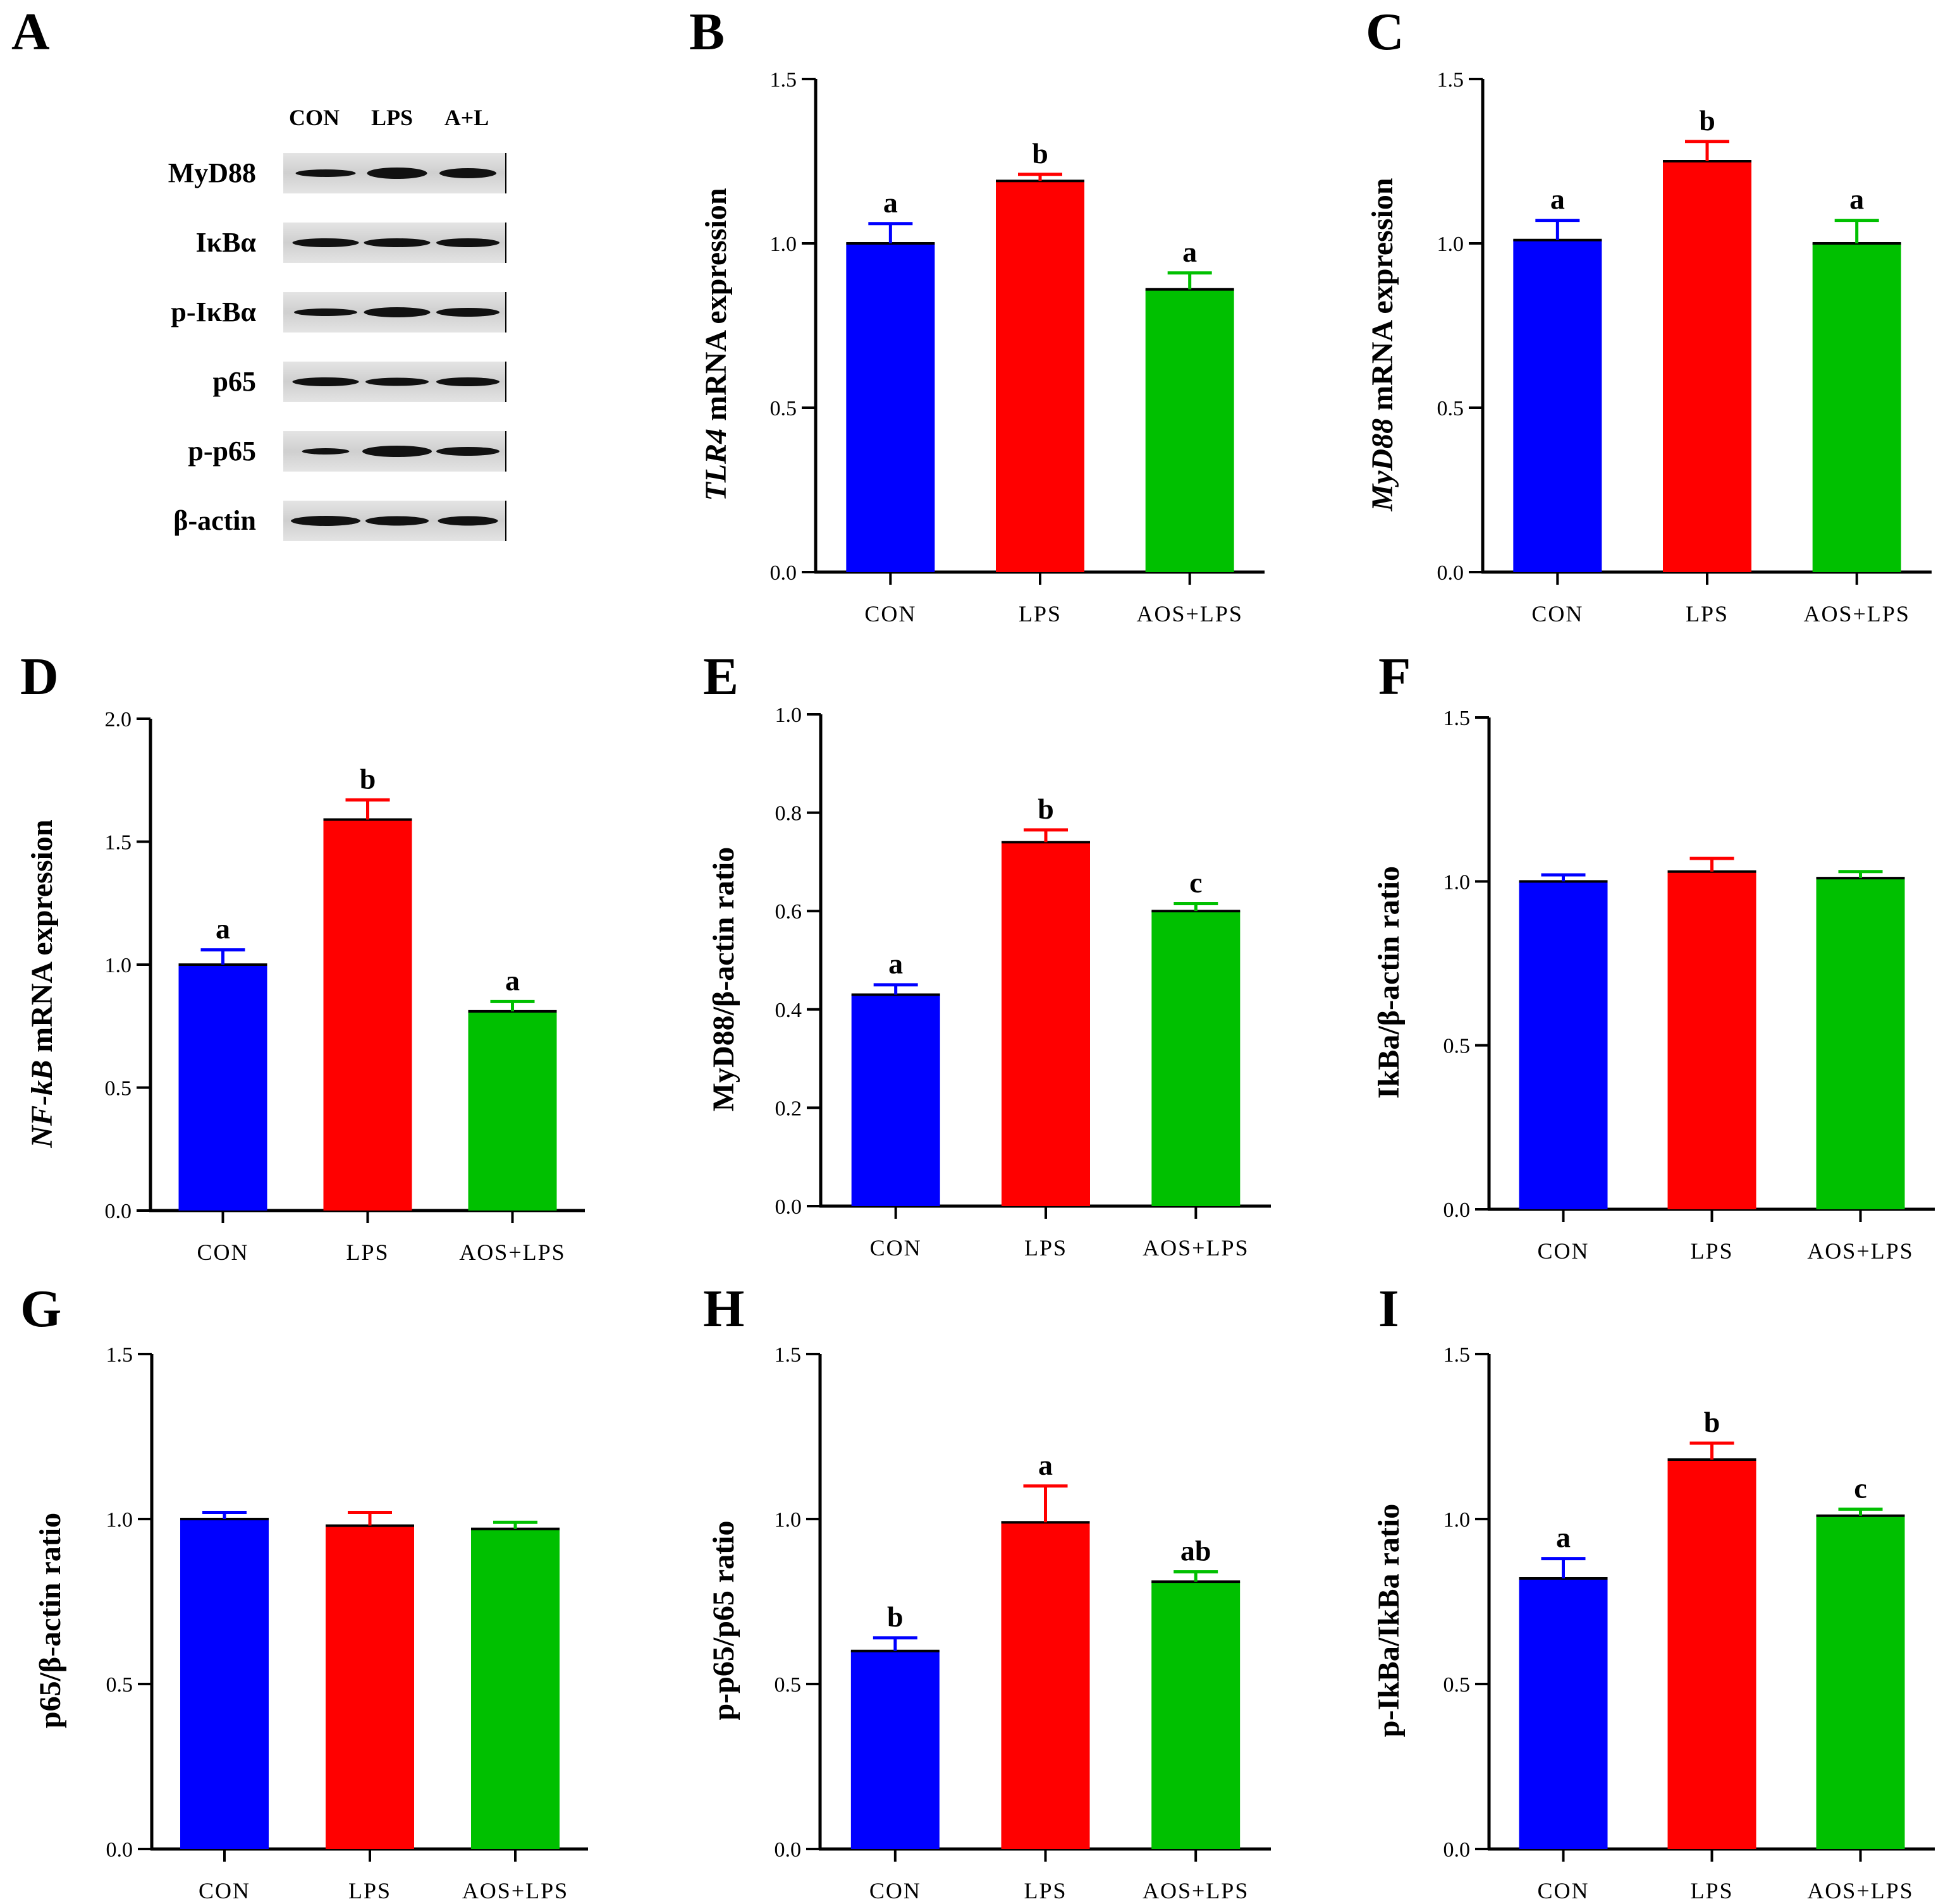 This screenshot has height=1904, width=1943. Describe the element at coordinates (1382, 465) in the screenshot. I see `y-axis-label-gene: MyD88` at that location.